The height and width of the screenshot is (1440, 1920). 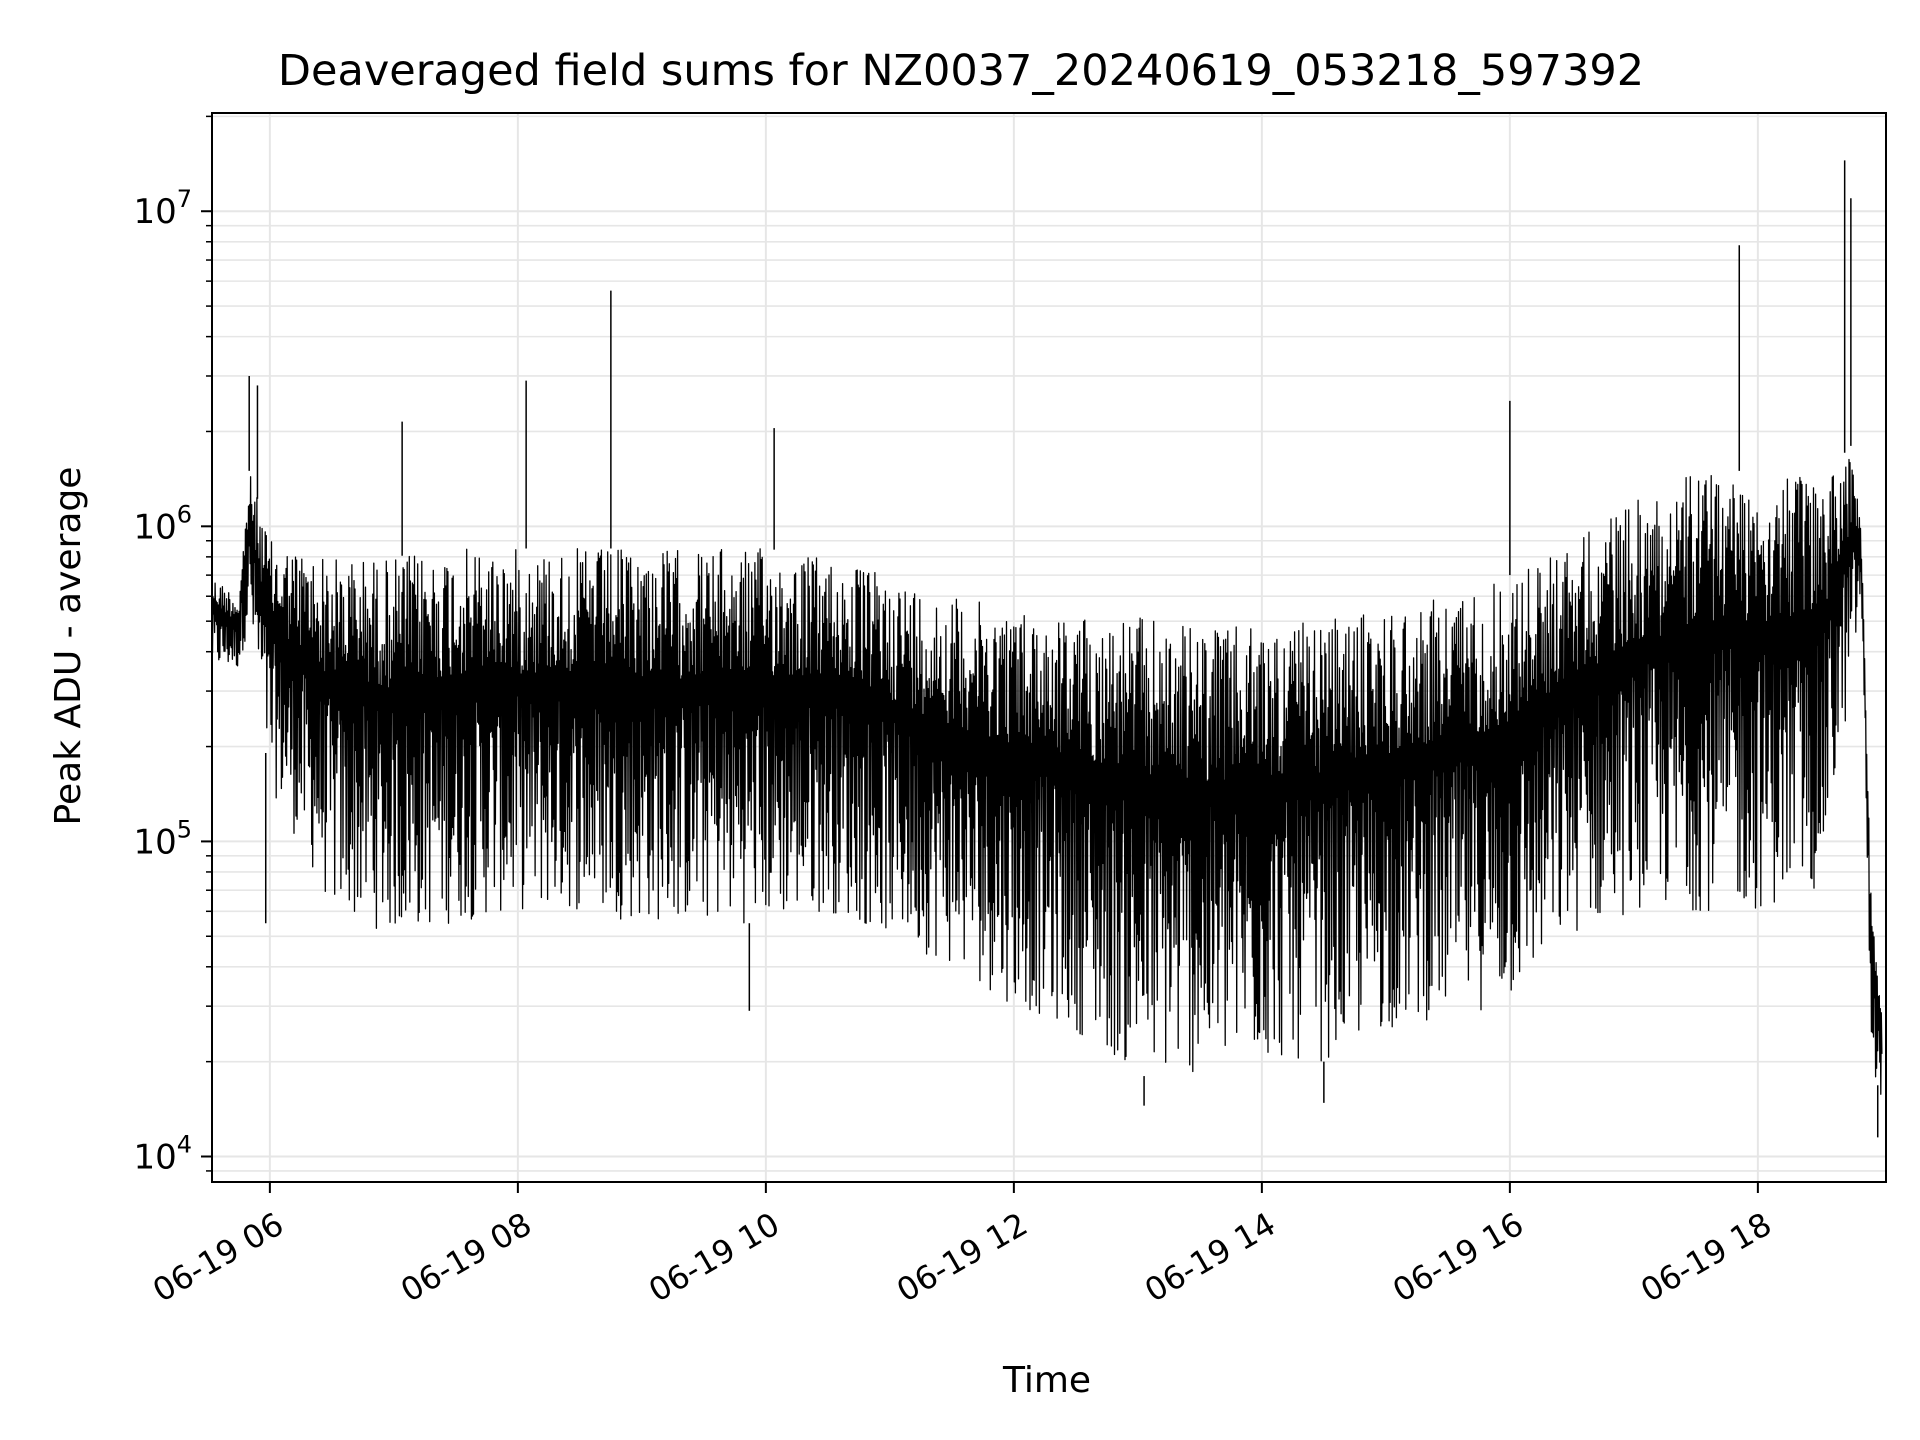 What do you see at coordinates (1046, 1380) in the screenshot?
I see `x-axis-label: Time` at bounding box center [1046, 1380].